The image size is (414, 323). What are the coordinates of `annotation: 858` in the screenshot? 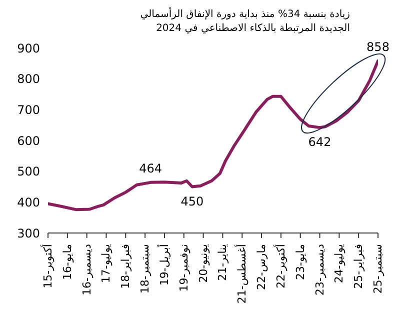 It's located at (378, 47).